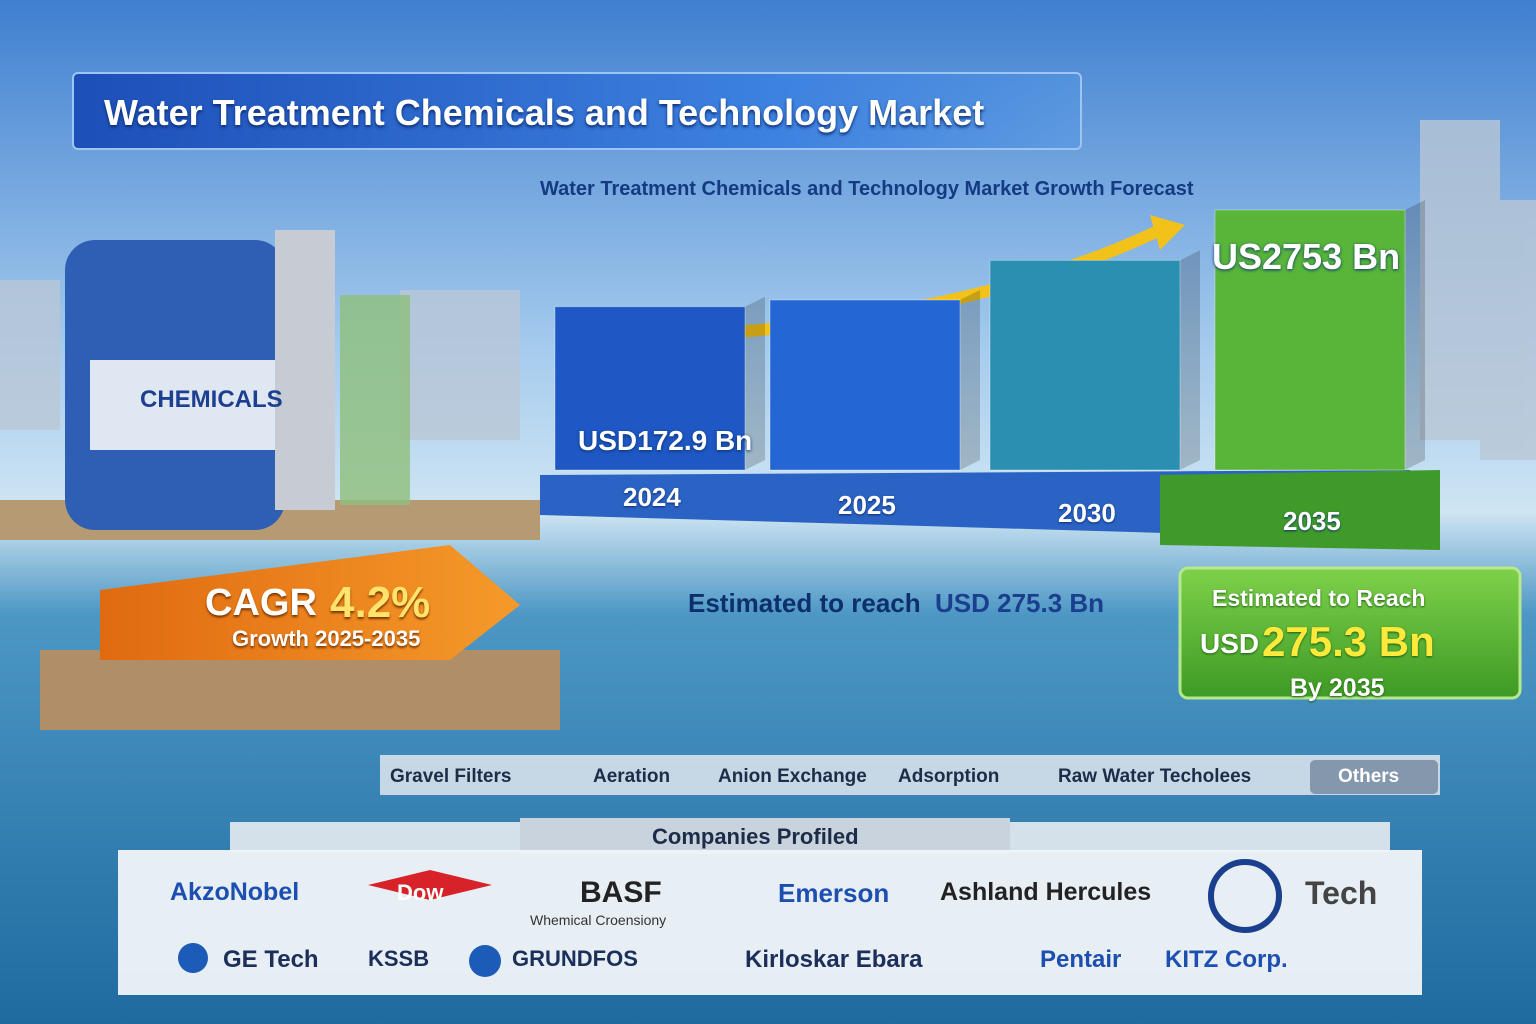 Image resolution: width=1536 pixels, height=1024 pixels. I want to click on cagr-value: 4.2%, so click(380, 602).